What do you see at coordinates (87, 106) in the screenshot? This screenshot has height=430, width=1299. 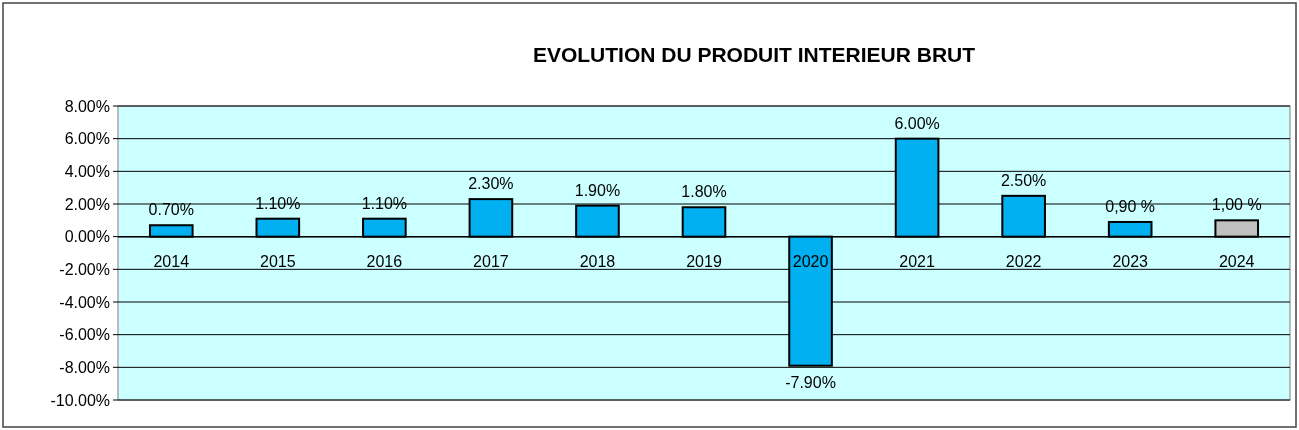 I see `y-tick-label: 8.00%` at bounding box center [87, 106].